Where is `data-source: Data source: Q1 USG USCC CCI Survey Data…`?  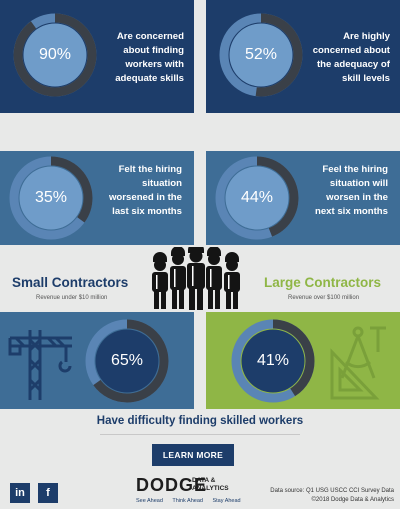
data-source: Data source: Q1 USG USCC CCI Survey Data… is located at coordinates (332, 496).